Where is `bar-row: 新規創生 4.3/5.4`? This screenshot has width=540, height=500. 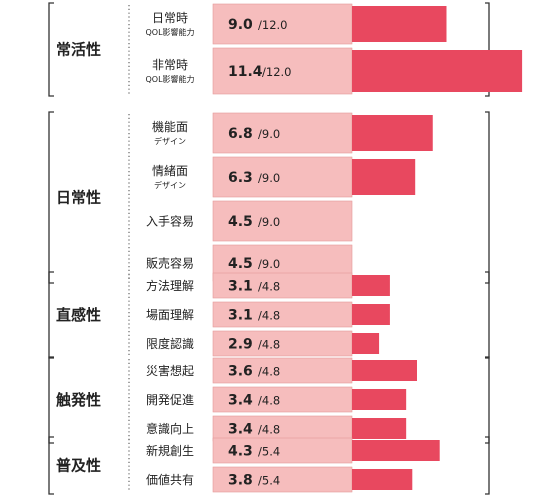
bar-row: 新規創生 4.3/5.4 is located at coordinates (293, 450).